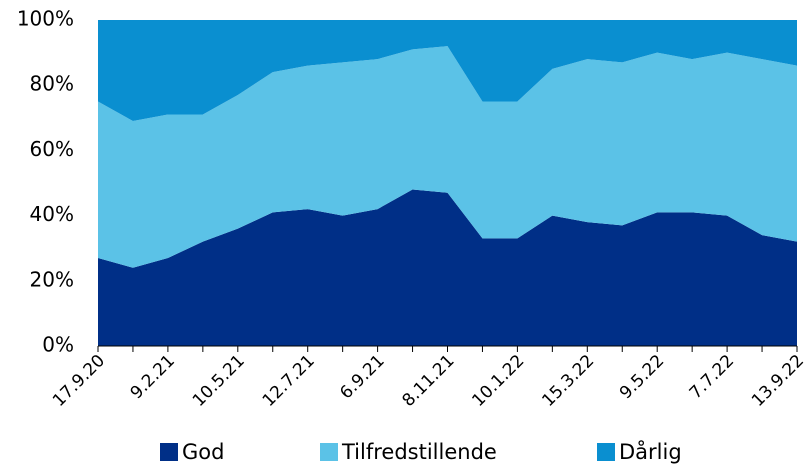  What do you see at coordinates (52, 279) in the screenshot?
I see `y-tick-label: 20%` at bounding box center [52, 279].